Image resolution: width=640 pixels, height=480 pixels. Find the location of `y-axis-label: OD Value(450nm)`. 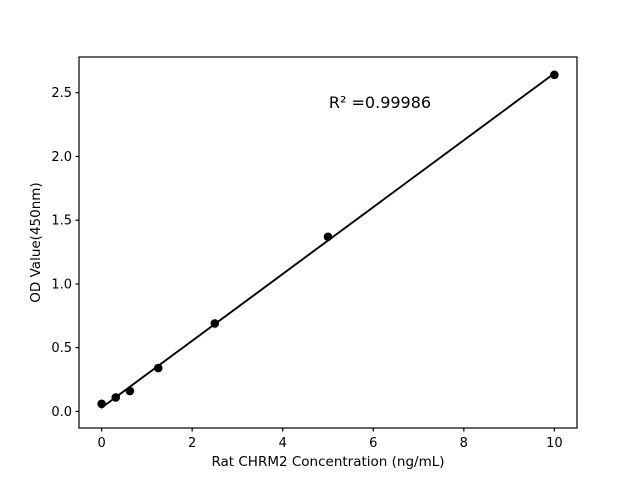

y-axis-label: OD Value(450nm) is located at coordinates (36, 242).